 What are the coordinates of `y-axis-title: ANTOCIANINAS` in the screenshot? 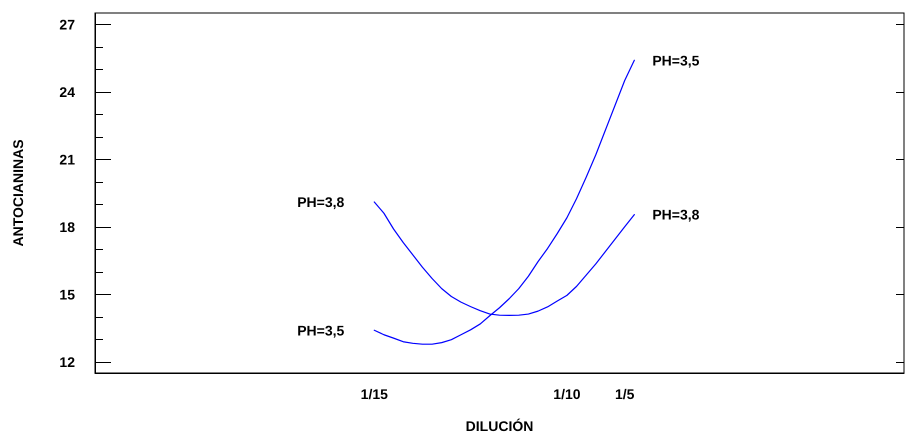 It's located at (18, 193).